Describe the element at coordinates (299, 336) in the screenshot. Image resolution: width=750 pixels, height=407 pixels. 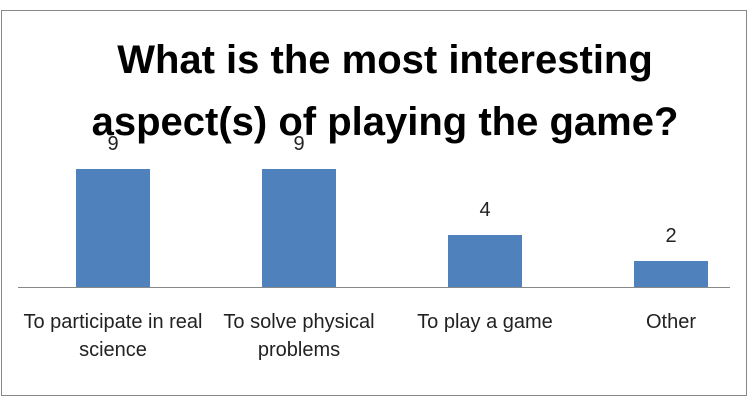
I see `x-tick-label: To solve physical problems` at that location.